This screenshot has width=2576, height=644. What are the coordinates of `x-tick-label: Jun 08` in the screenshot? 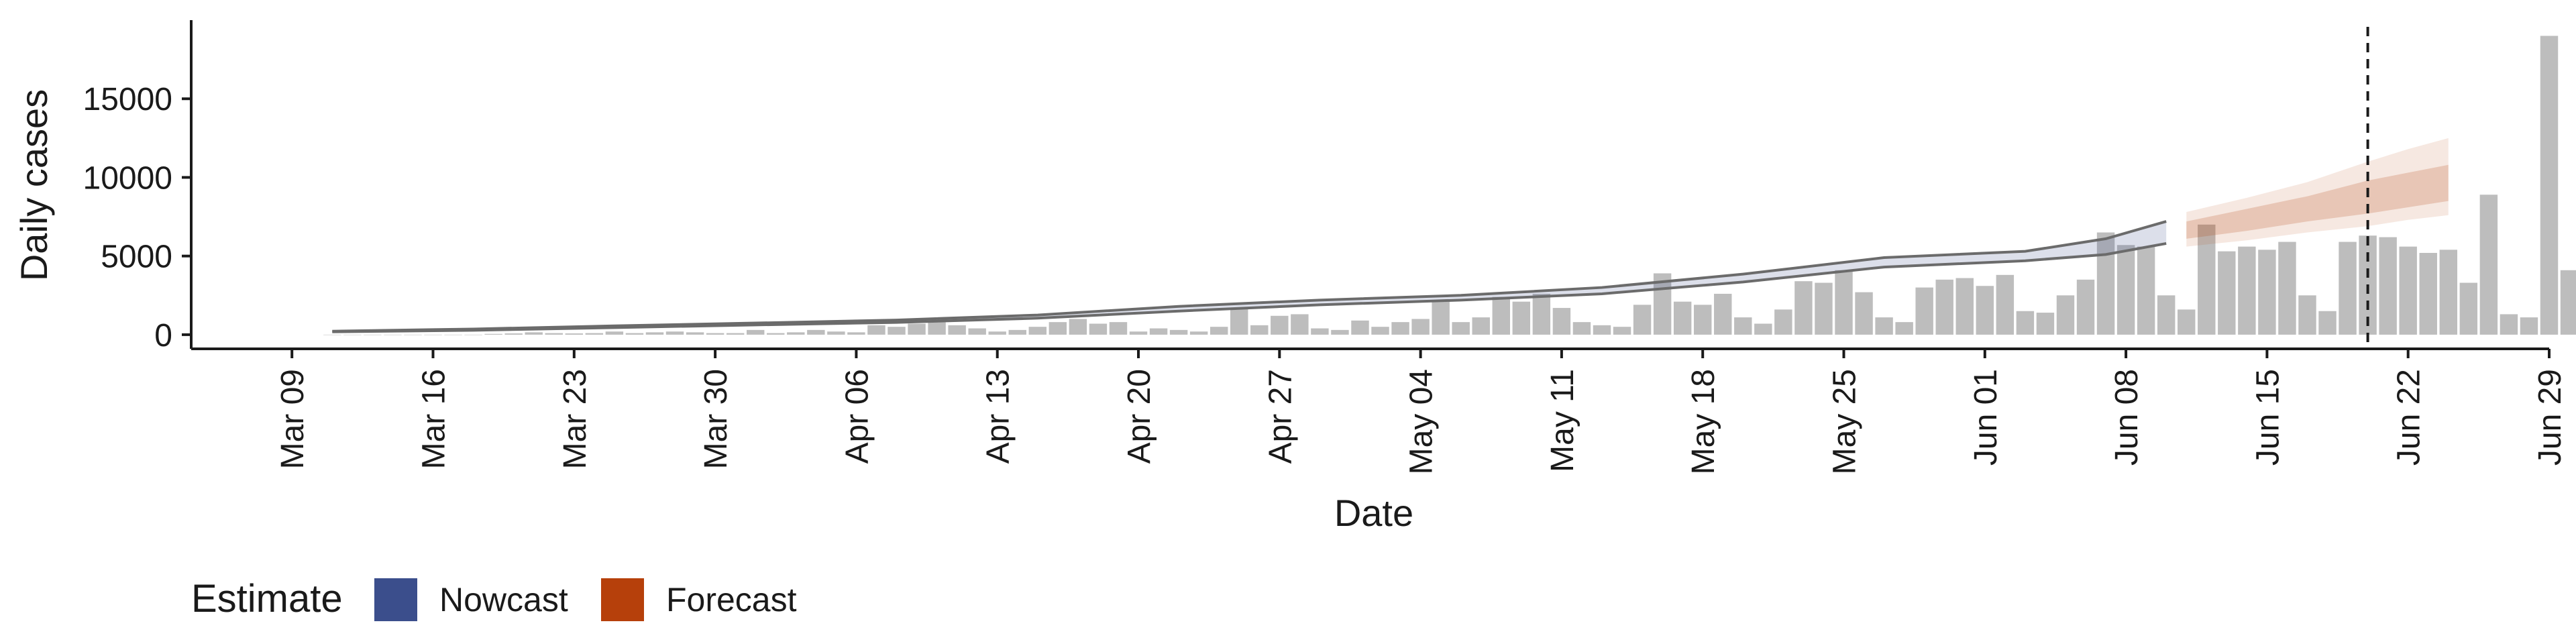 It's located at (2127, 417).